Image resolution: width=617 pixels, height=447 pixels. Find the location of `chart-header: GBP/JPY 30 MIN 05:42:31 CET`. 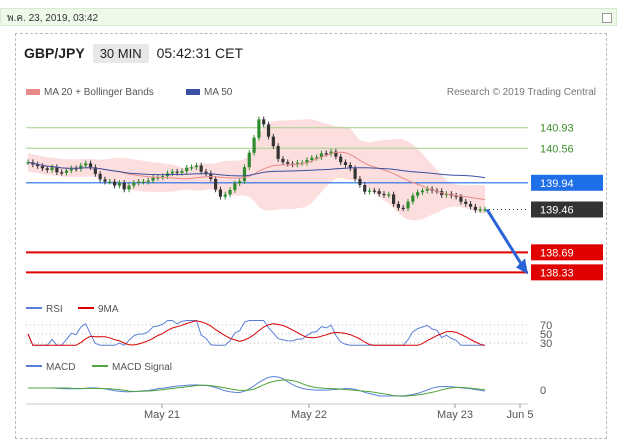

chart-header: GBP/JPY 30 MIN 05:42:31 CET is located at coordinates (133, 53).